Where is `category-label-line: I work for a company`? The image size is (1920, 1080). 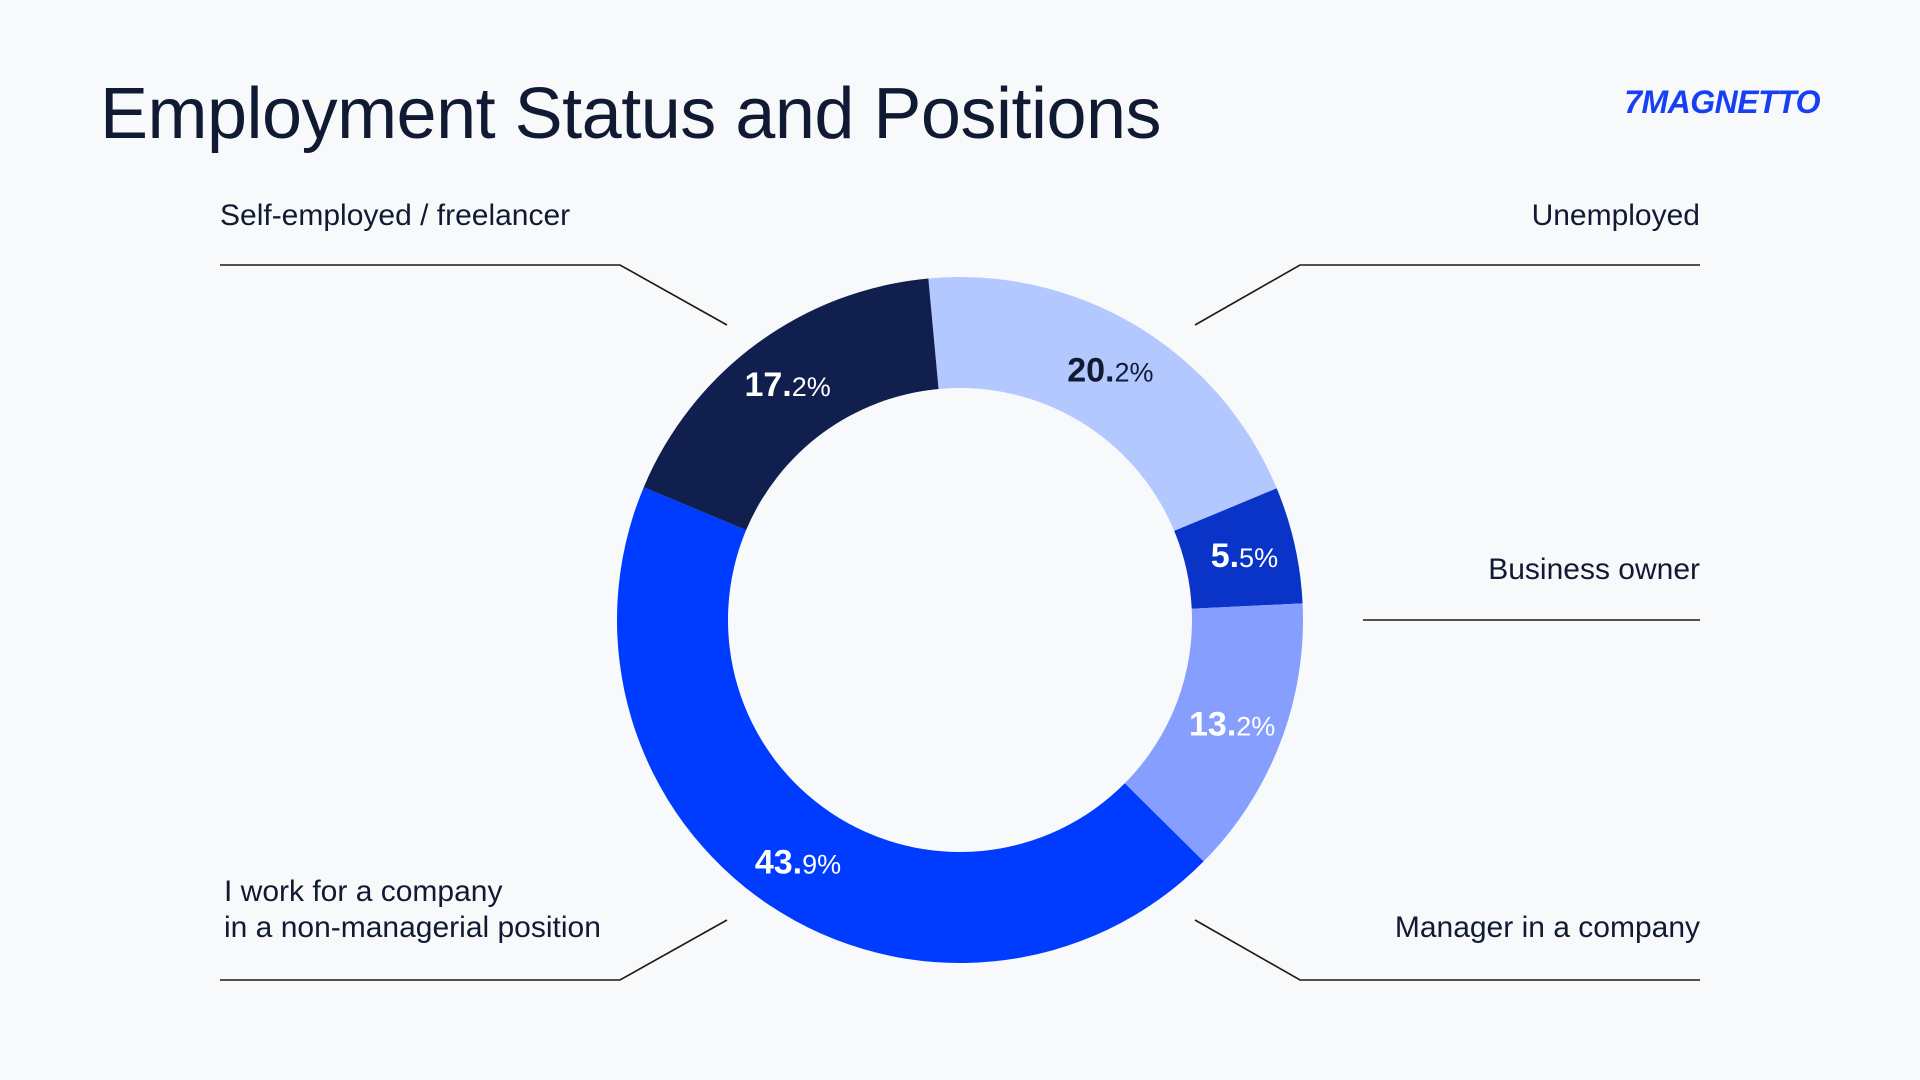
category-label-line: I work for a company is located at coordinates (363, 891).